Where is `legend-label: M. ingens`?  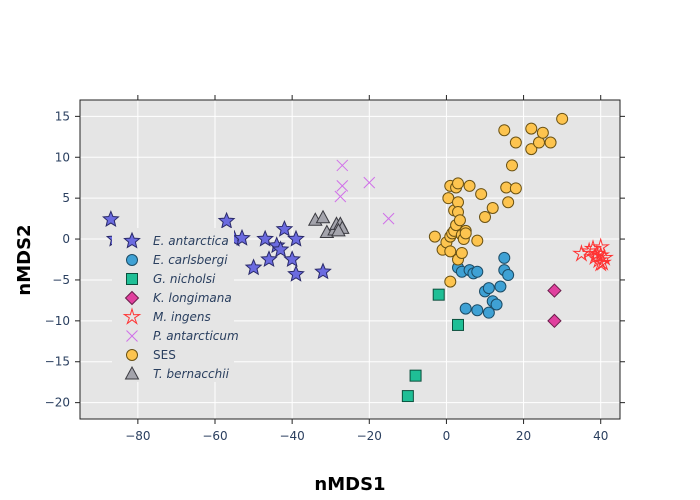 legend-label: M. ingens is located at coordinates (182, 317).